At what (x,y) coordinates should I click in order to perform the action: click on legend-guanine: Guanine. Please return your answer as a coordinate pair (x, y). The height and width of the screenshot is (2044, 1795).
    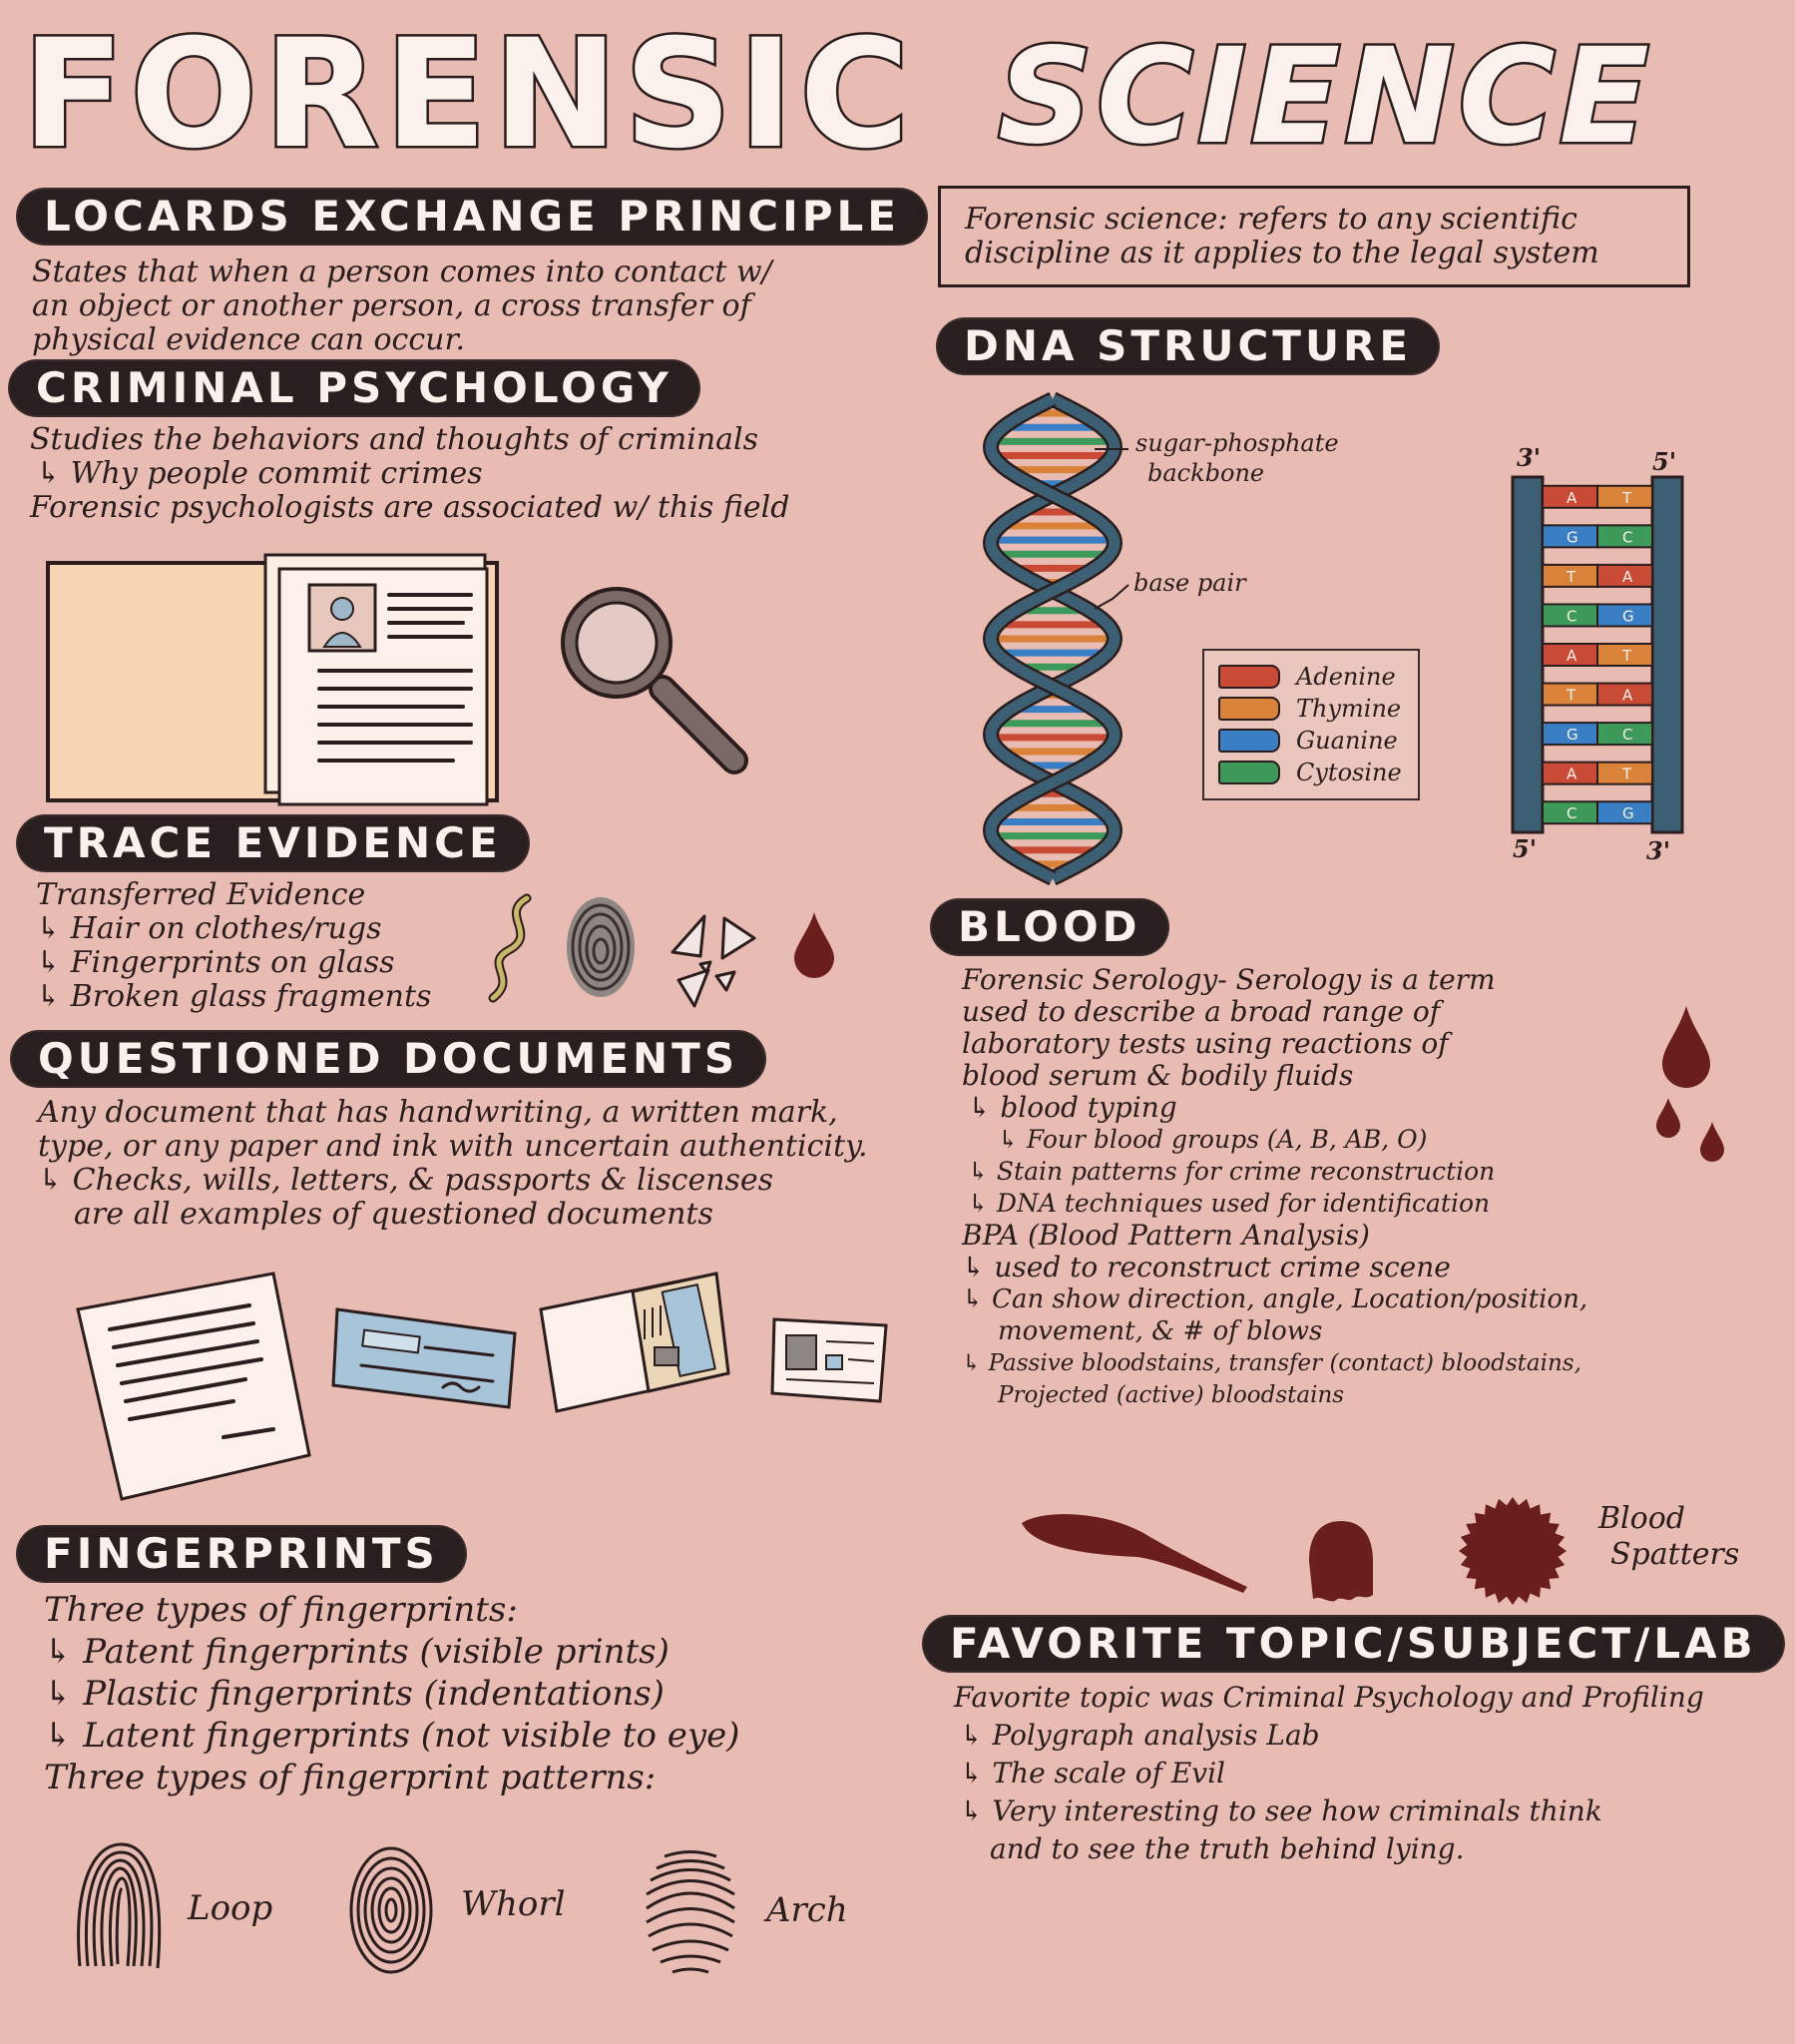
    Looking at the image, I should click on (1311, 741).